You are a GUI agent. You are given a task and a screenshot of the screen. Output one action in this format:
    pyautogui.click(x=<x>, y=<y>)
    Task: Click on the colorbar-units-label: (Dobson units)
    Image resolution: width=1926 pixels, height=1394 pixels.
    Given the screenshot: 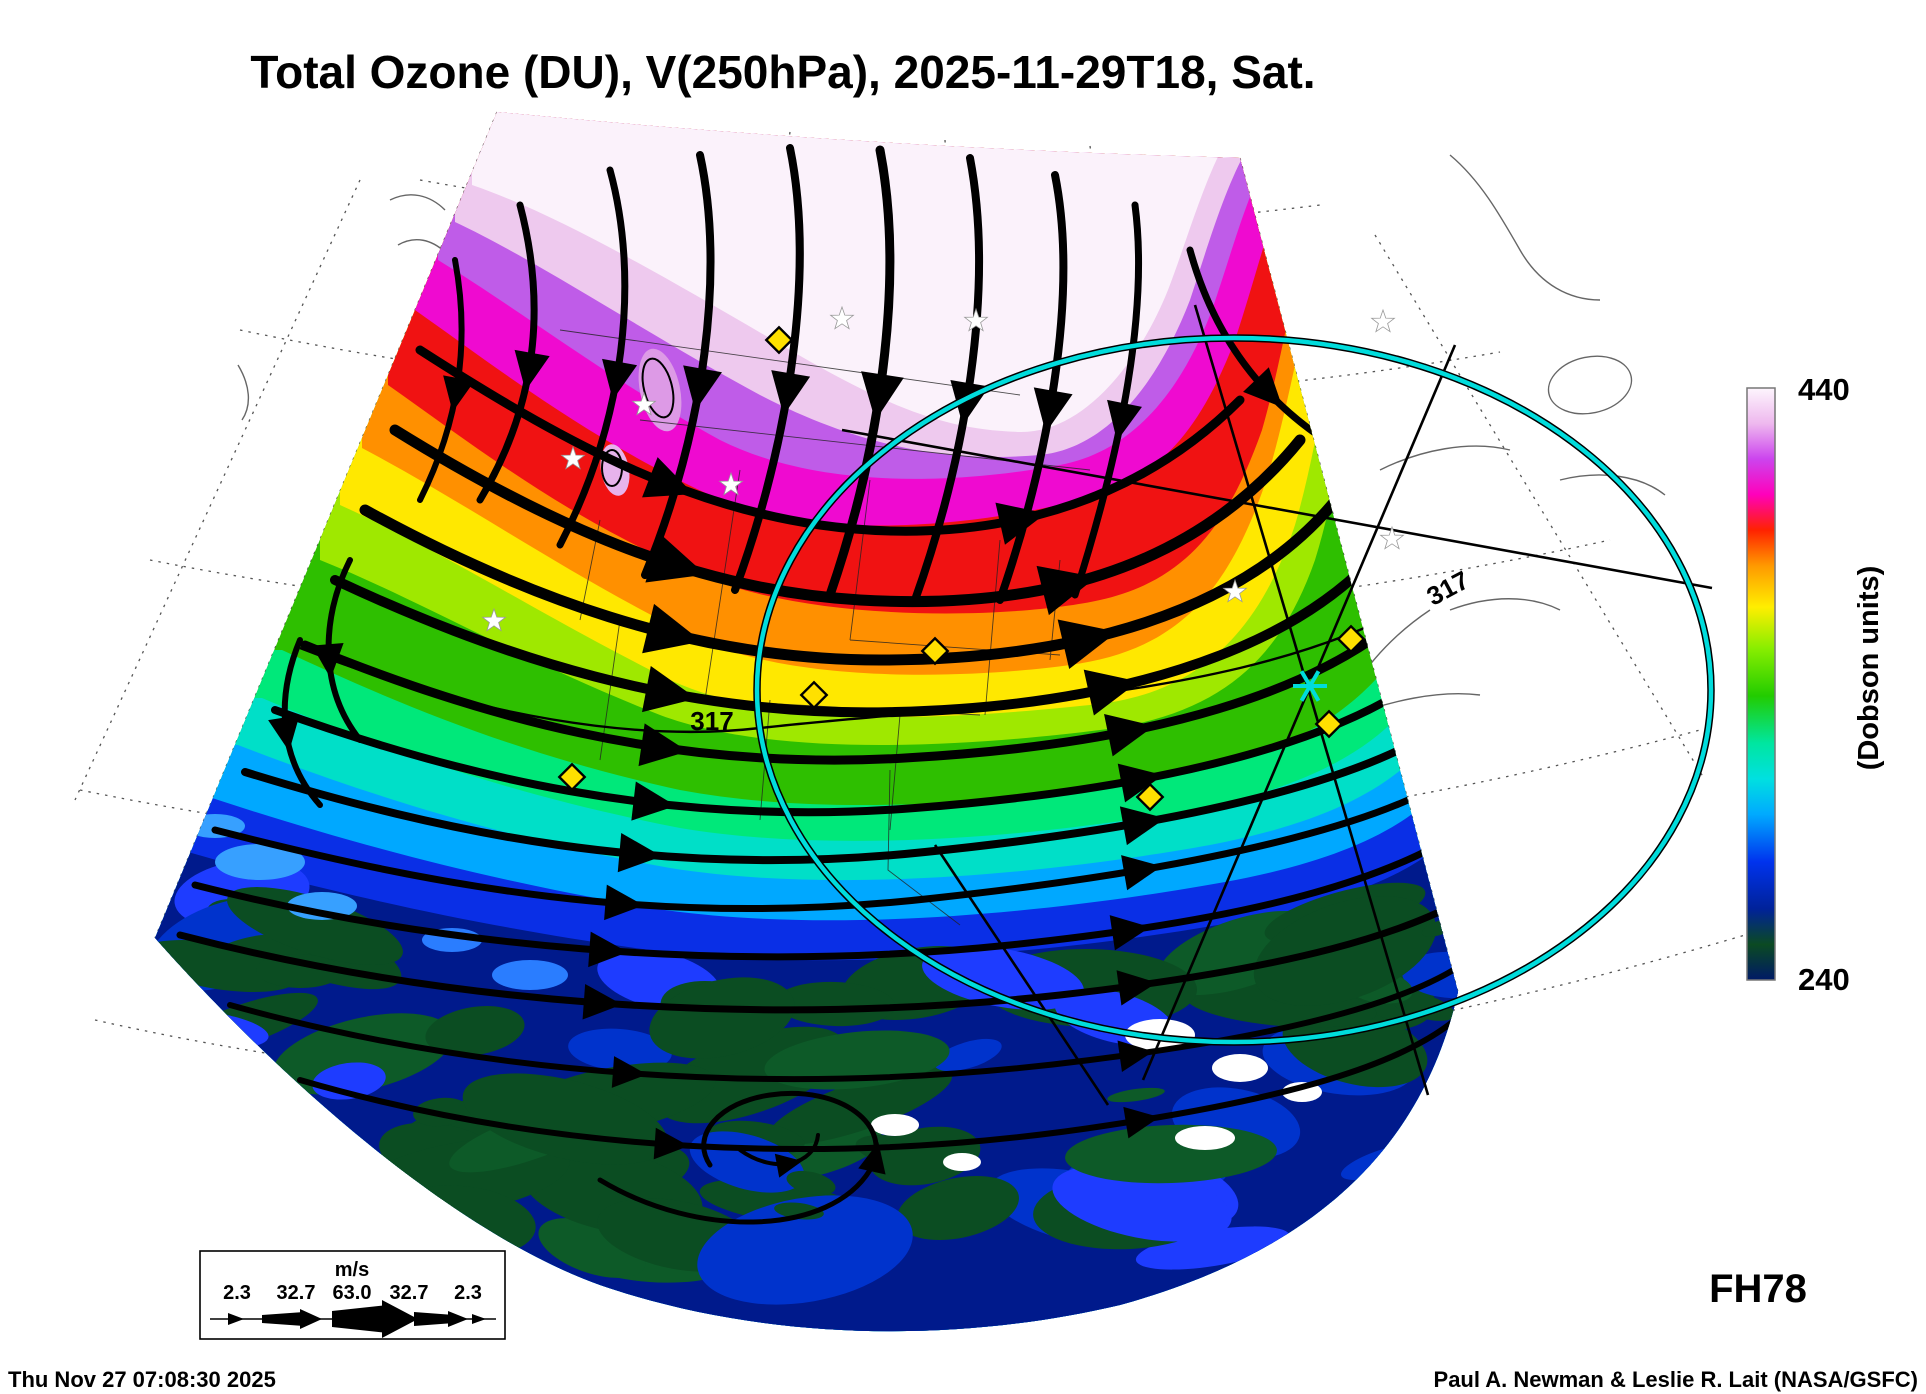 What is the action you would take?
    pyautogui.click(x=1869, y=668)
    